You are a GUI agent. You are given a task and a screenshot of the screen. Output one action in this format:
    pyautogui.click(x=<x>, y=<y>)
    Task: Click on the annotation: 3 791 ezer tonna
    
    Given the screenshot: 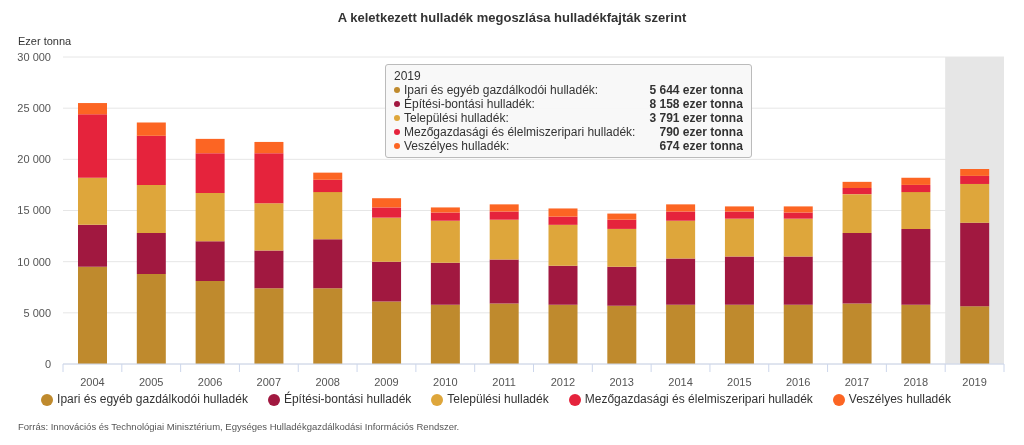 What is the action you would take?
    pyautogui.click(x=696, y=118)
    